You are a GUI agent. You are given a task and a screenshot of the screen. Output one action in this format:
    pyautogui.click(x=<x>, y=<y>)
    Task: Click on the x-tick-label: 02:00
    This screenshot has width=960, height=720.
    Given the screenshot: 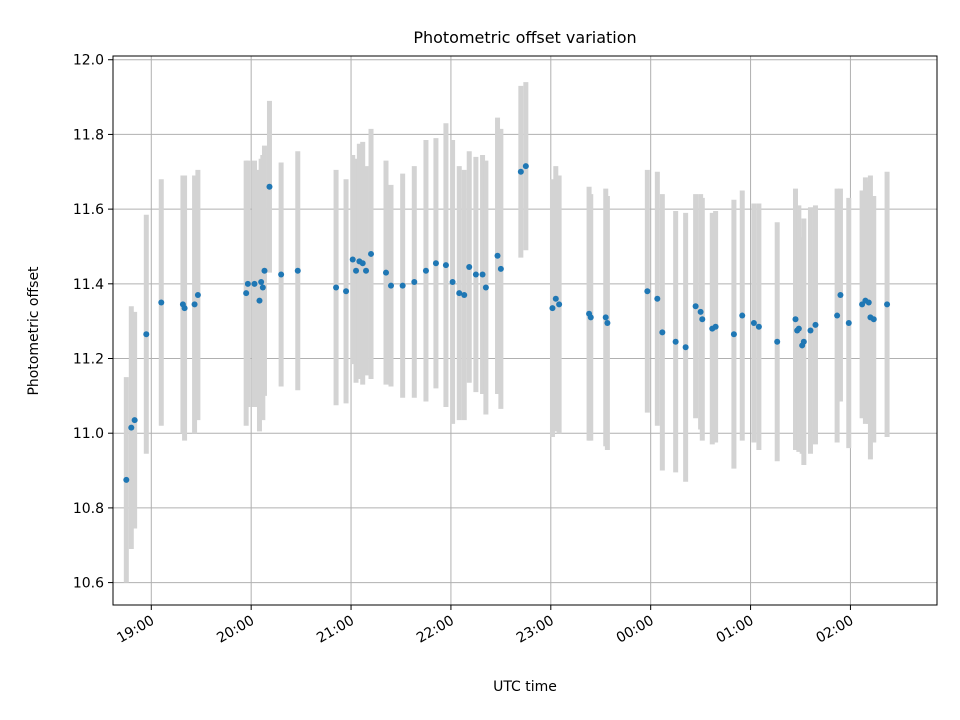 What is the action you would take?
    pyautogui.click(x=834, y=630)
    